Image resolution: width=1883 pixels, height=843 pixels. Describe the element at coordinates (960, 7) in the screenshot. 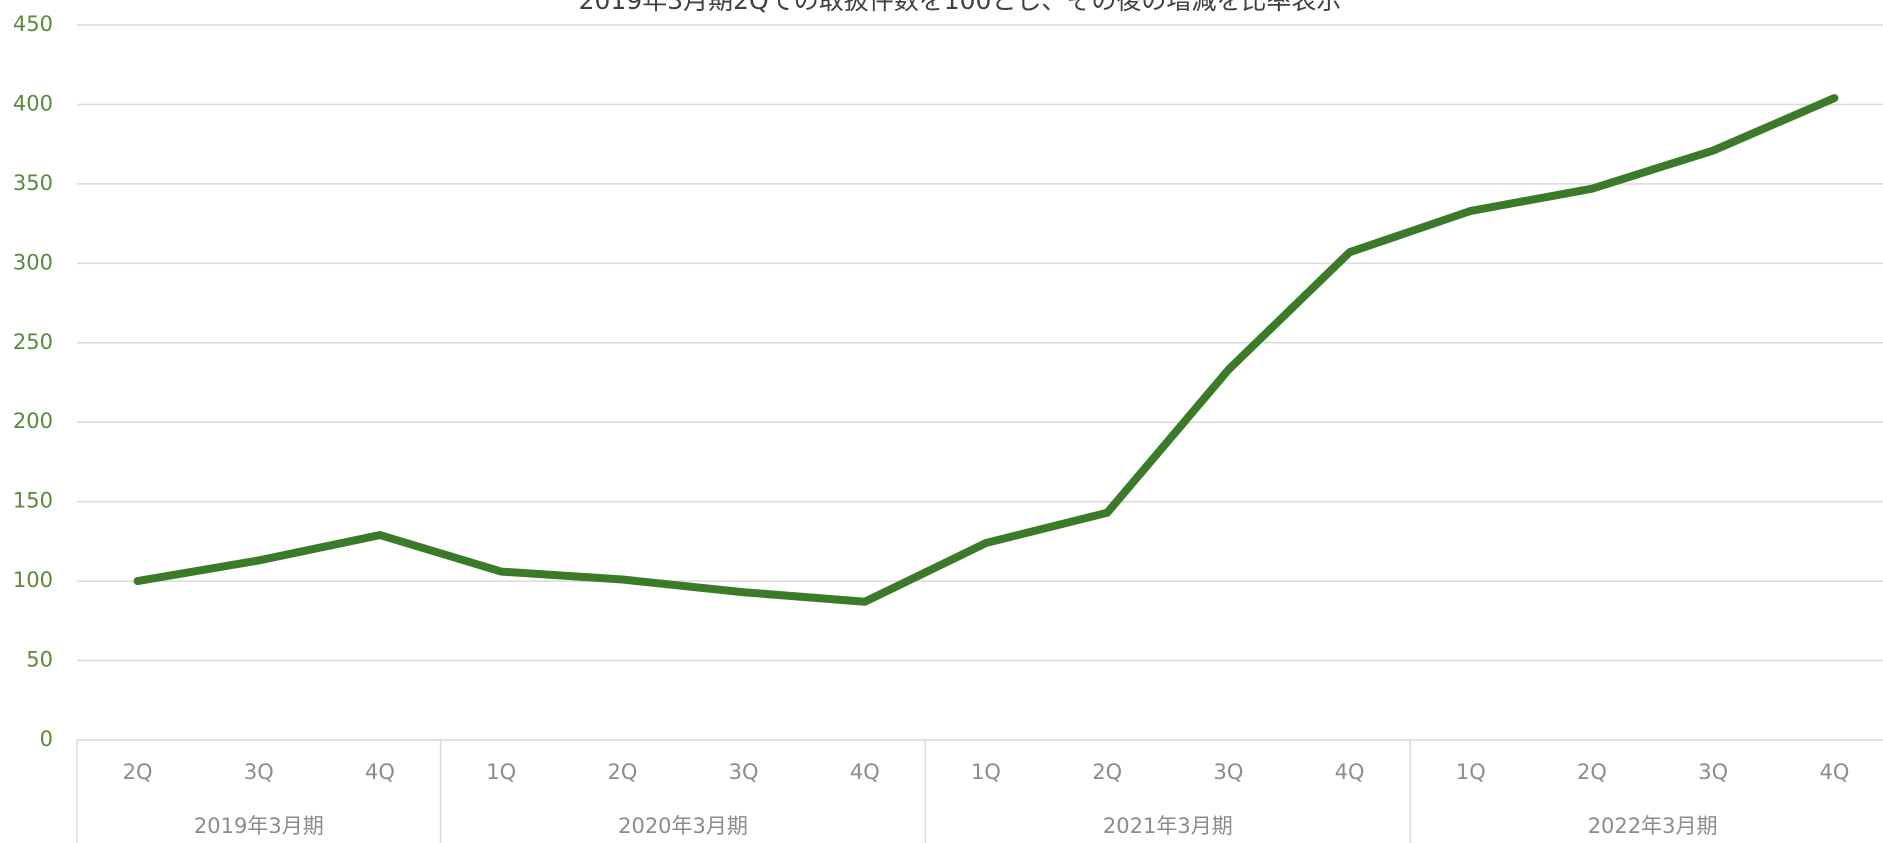

I see `chart-title: 2019年3月期2Qでの取扱件数を100とし、その後の増減を比率表示` at that location.